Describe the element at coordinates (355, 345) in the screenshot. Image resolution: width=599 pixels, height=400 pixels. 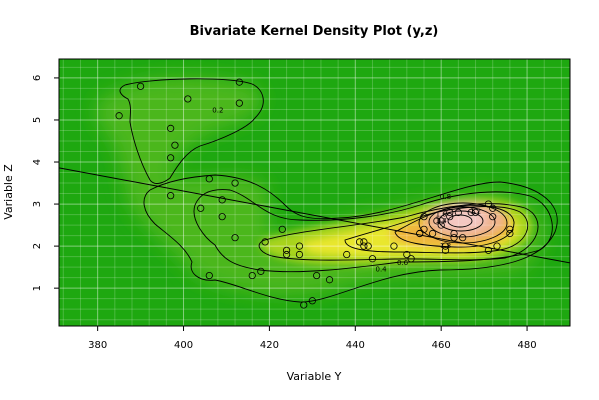
I see `x-tick-label: 440` at that location.